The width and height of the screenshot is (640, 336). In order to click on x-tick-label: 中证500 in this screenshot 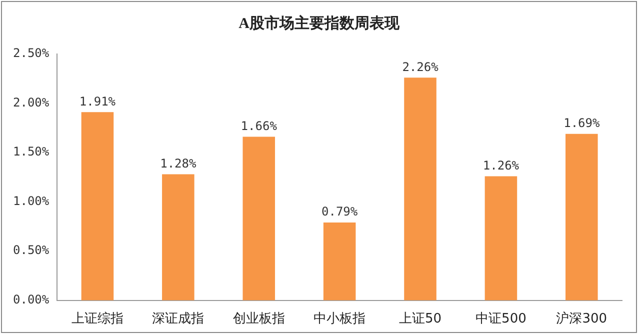, I will do `click(501, 319)`.